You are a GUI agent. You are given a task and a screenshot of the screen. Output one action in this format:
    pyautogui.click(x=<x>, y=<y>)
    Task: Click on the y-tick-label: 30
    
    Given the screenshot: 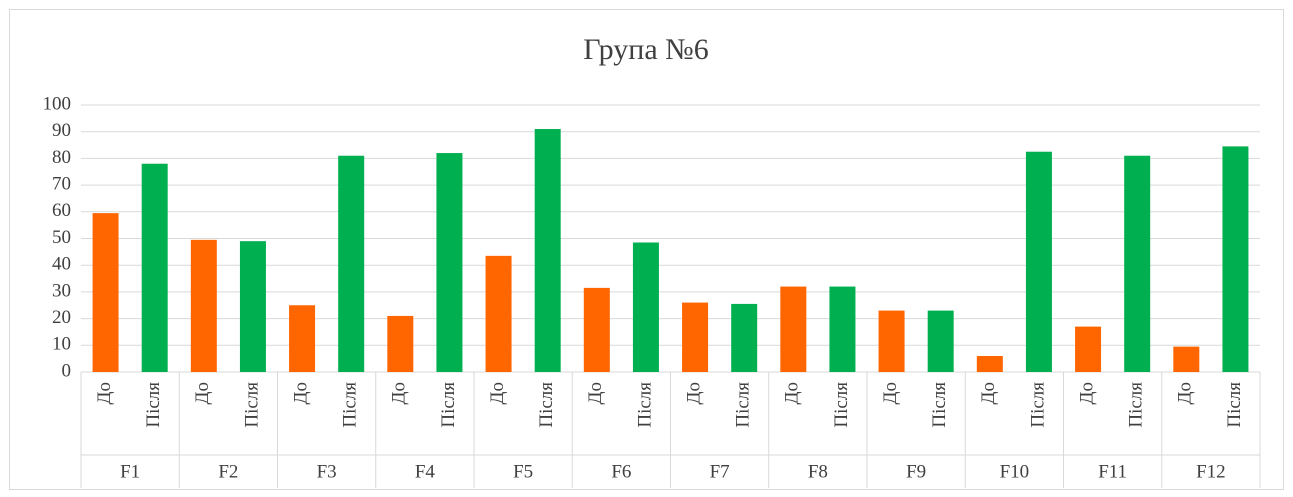 What is the action you would take?
    pyautogui.click(x=61, y=290)
    